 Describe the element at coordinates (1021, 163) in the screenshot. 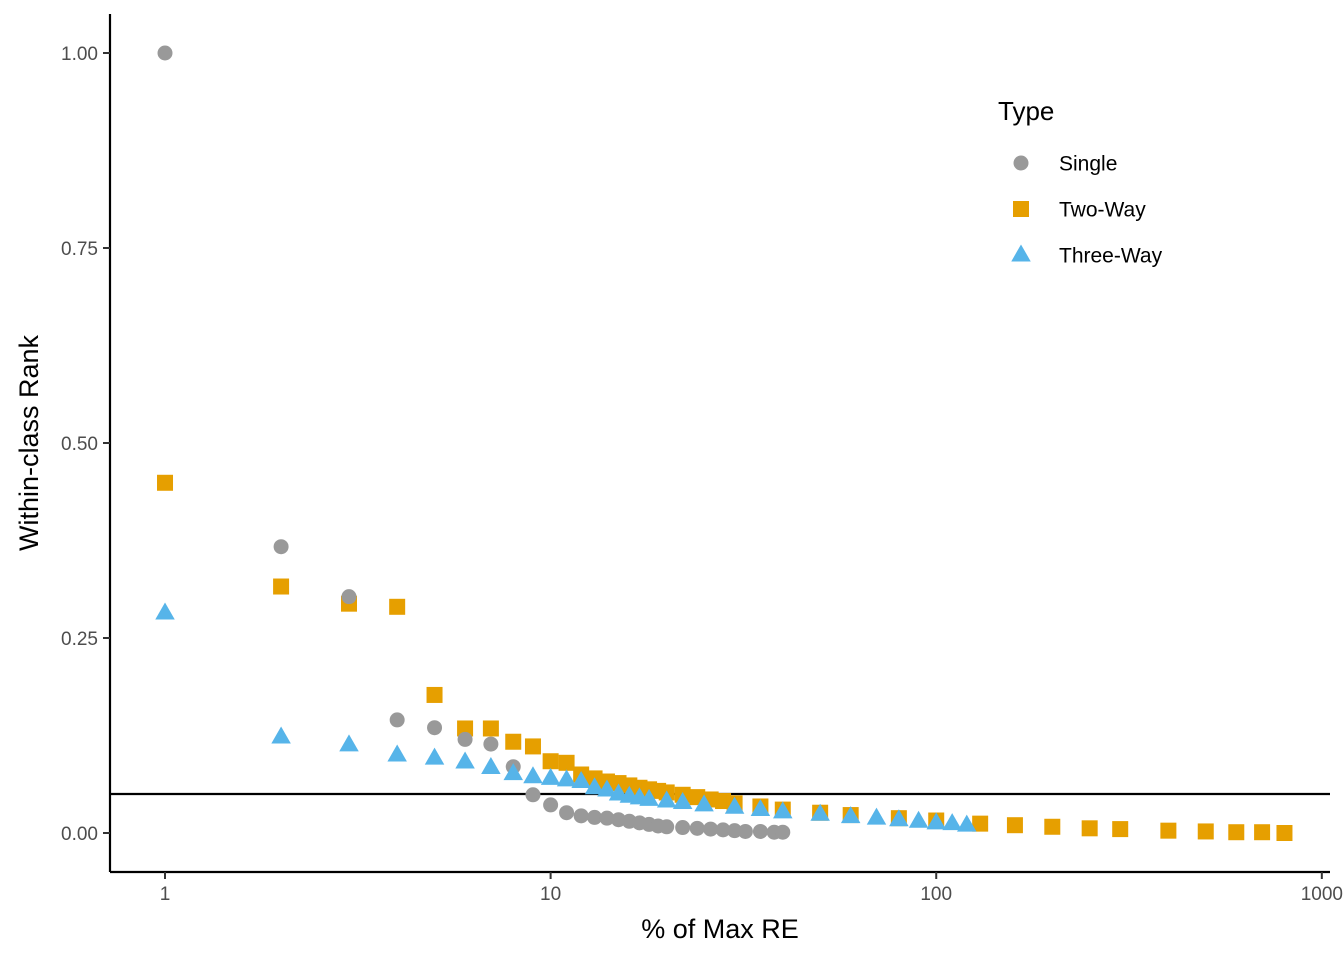

I see `legend-key-circle` at that location.